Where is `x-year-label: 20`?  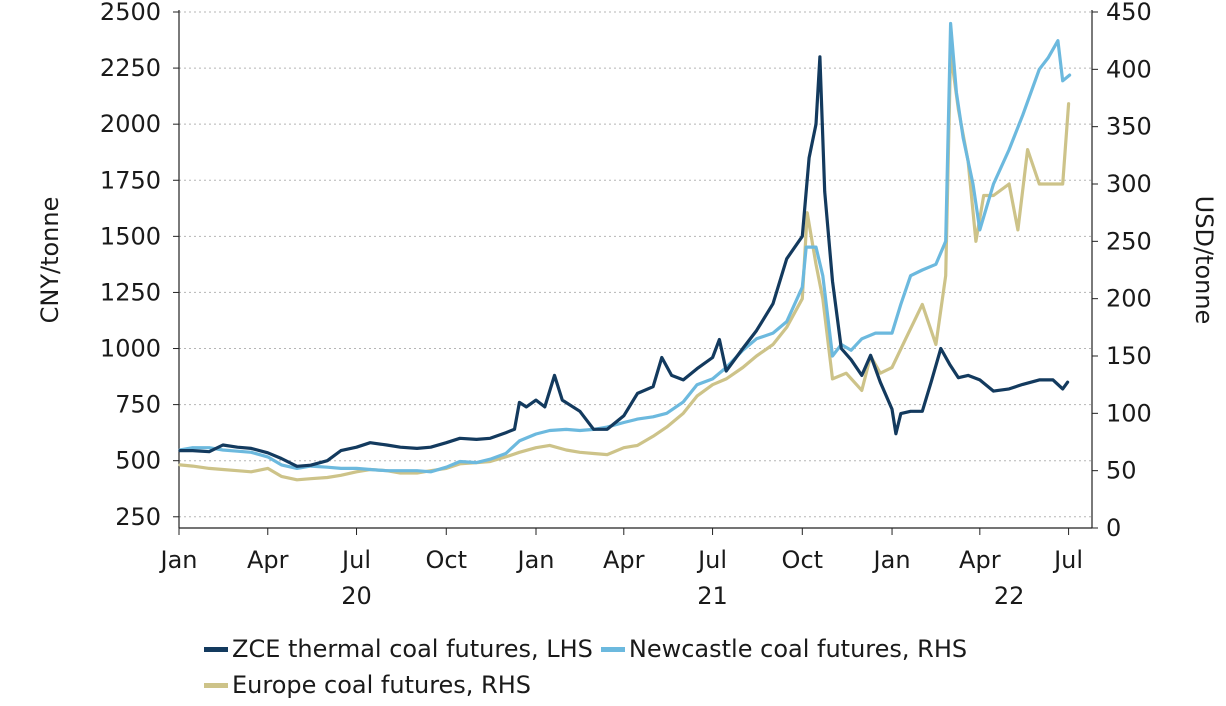 x-year-label: 20 is located at coordinates (356, 596).